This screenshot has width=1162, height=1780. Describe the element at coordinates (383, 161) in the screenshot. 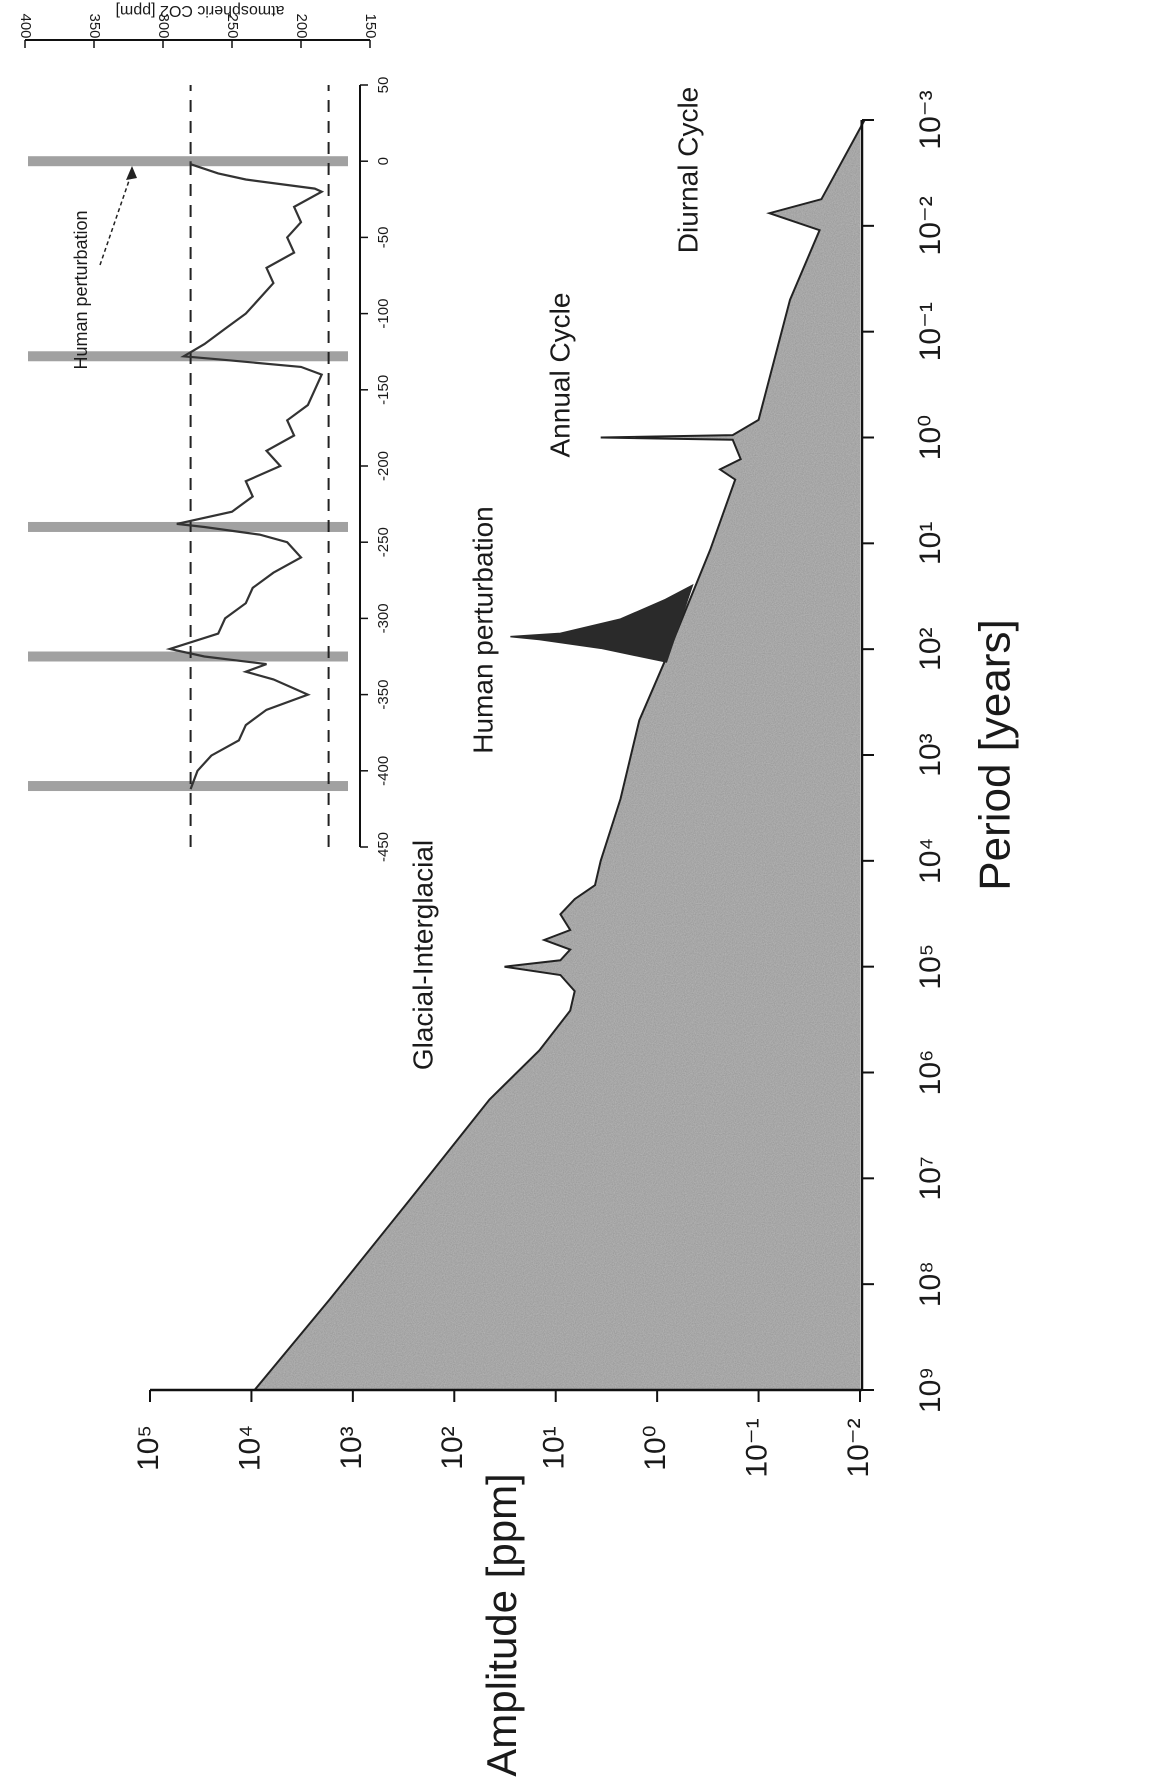

I see `inset-x-tick-label: 0` at that location.